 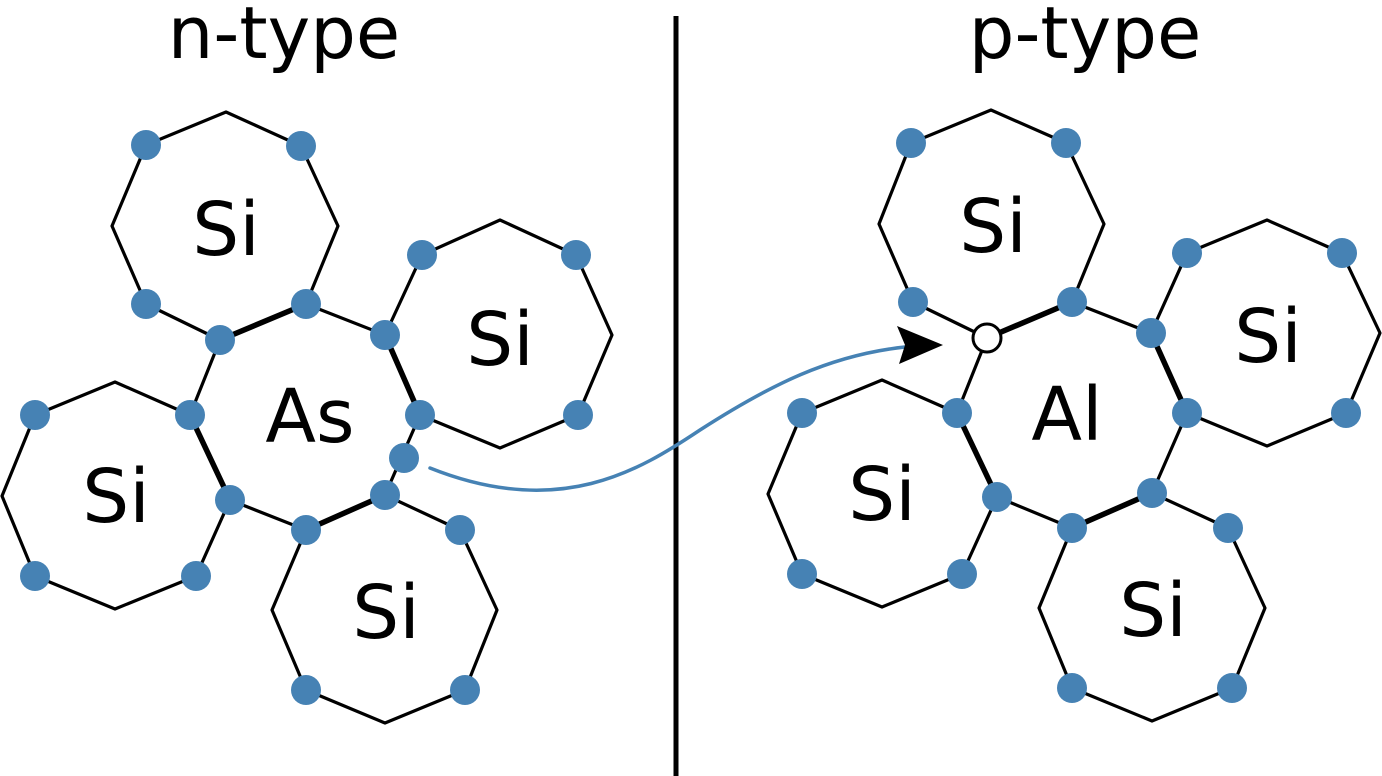 What do you see at coordinates (284, 37) in the screenshot?
I see `n-type-title: n-type` at bounding box center [284, 37].